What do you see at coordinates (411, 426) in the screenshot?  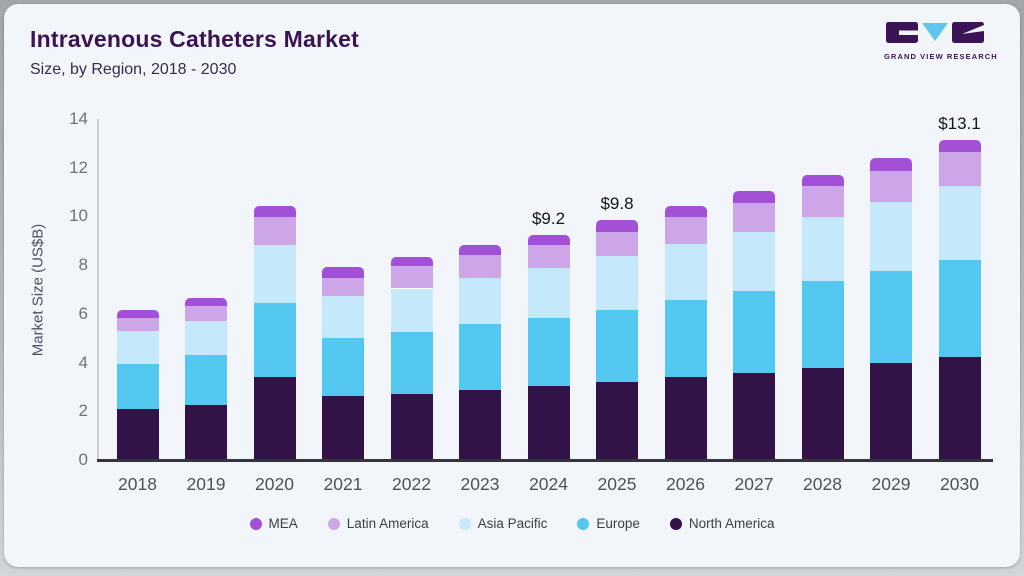 I see `bar-segment-north-america-2022` at bounding box center [411, 426].